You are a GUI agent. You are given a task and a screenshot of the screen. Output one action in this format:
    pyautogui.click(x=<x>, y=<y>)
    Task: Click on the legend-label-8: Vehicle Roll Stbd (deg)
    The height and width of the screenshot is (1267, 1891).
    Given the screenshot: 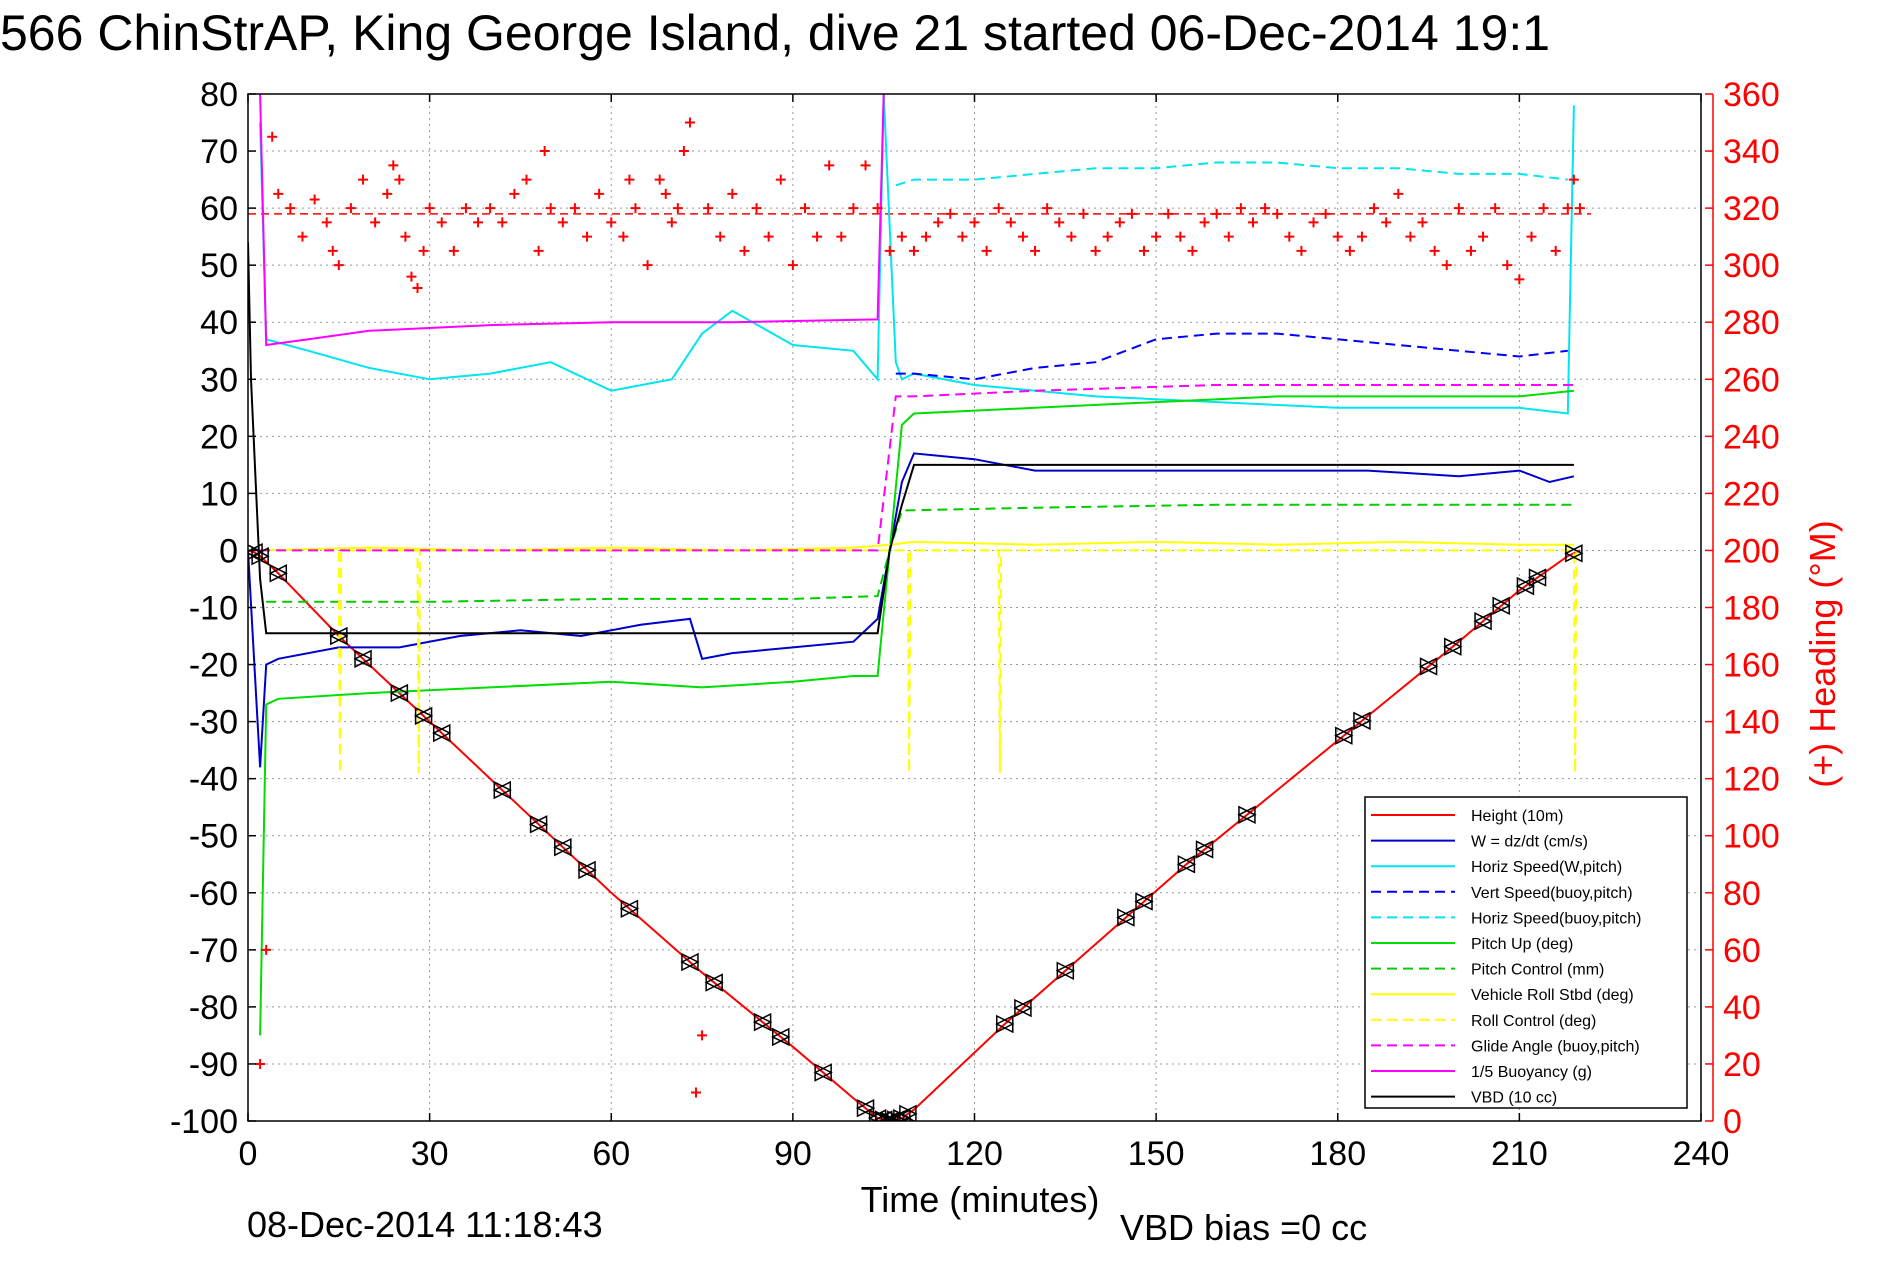 What is the action you would take?
    pyautogui.click(x=1552, y=995)
    